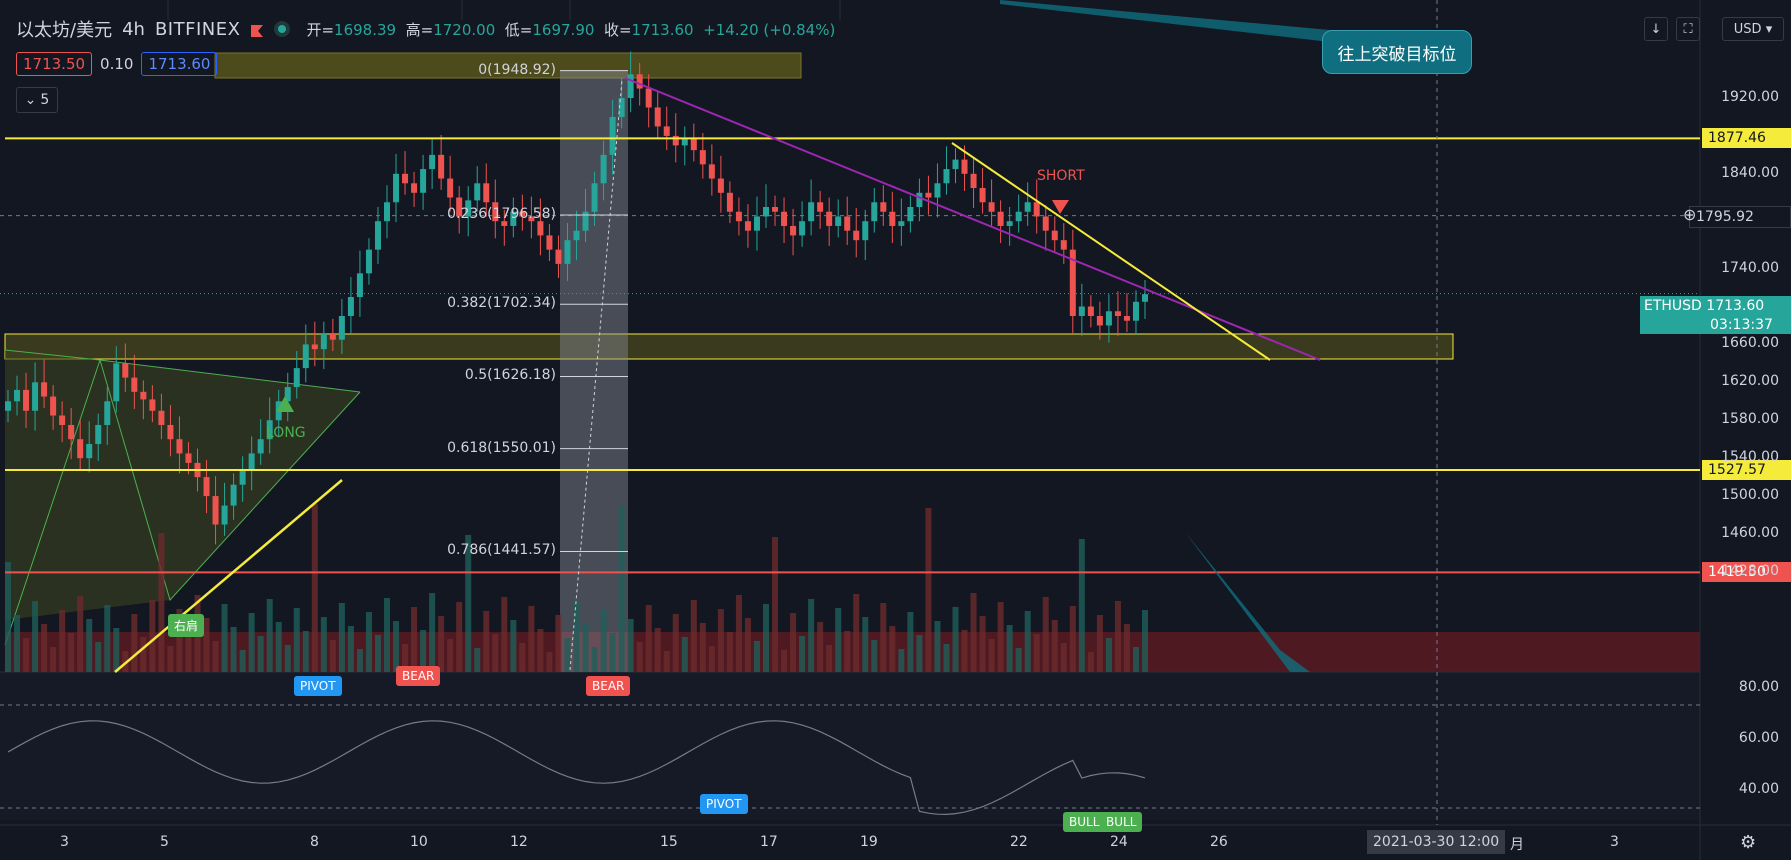  What do you see at coordinates (1690, 214) in the screenshot?
I see `add-alert-icon: ⊕` at bounding box center [1690, 214].